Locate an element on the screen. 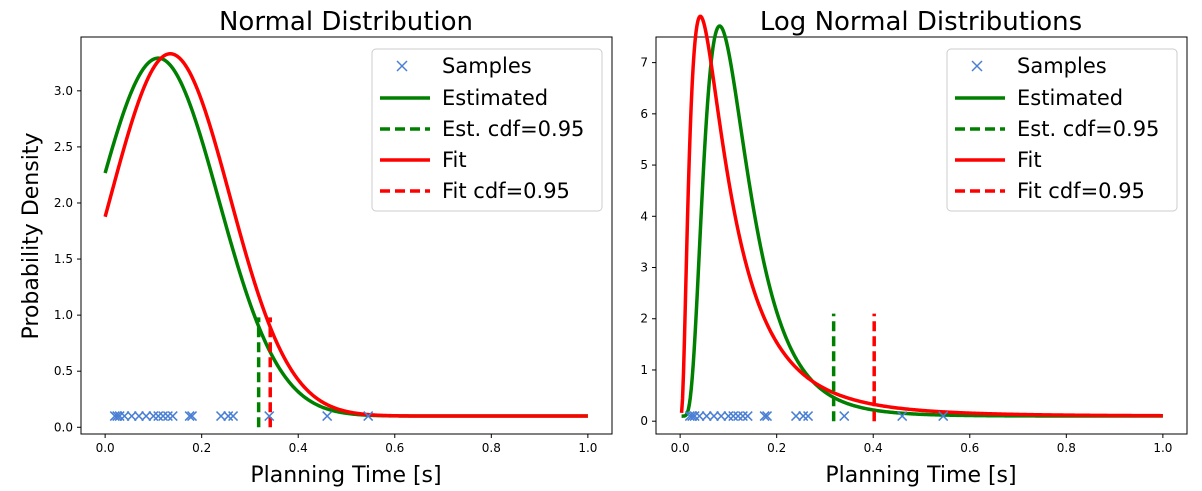  y-tick-label: 1.5 is located at coordinates (63, 259).